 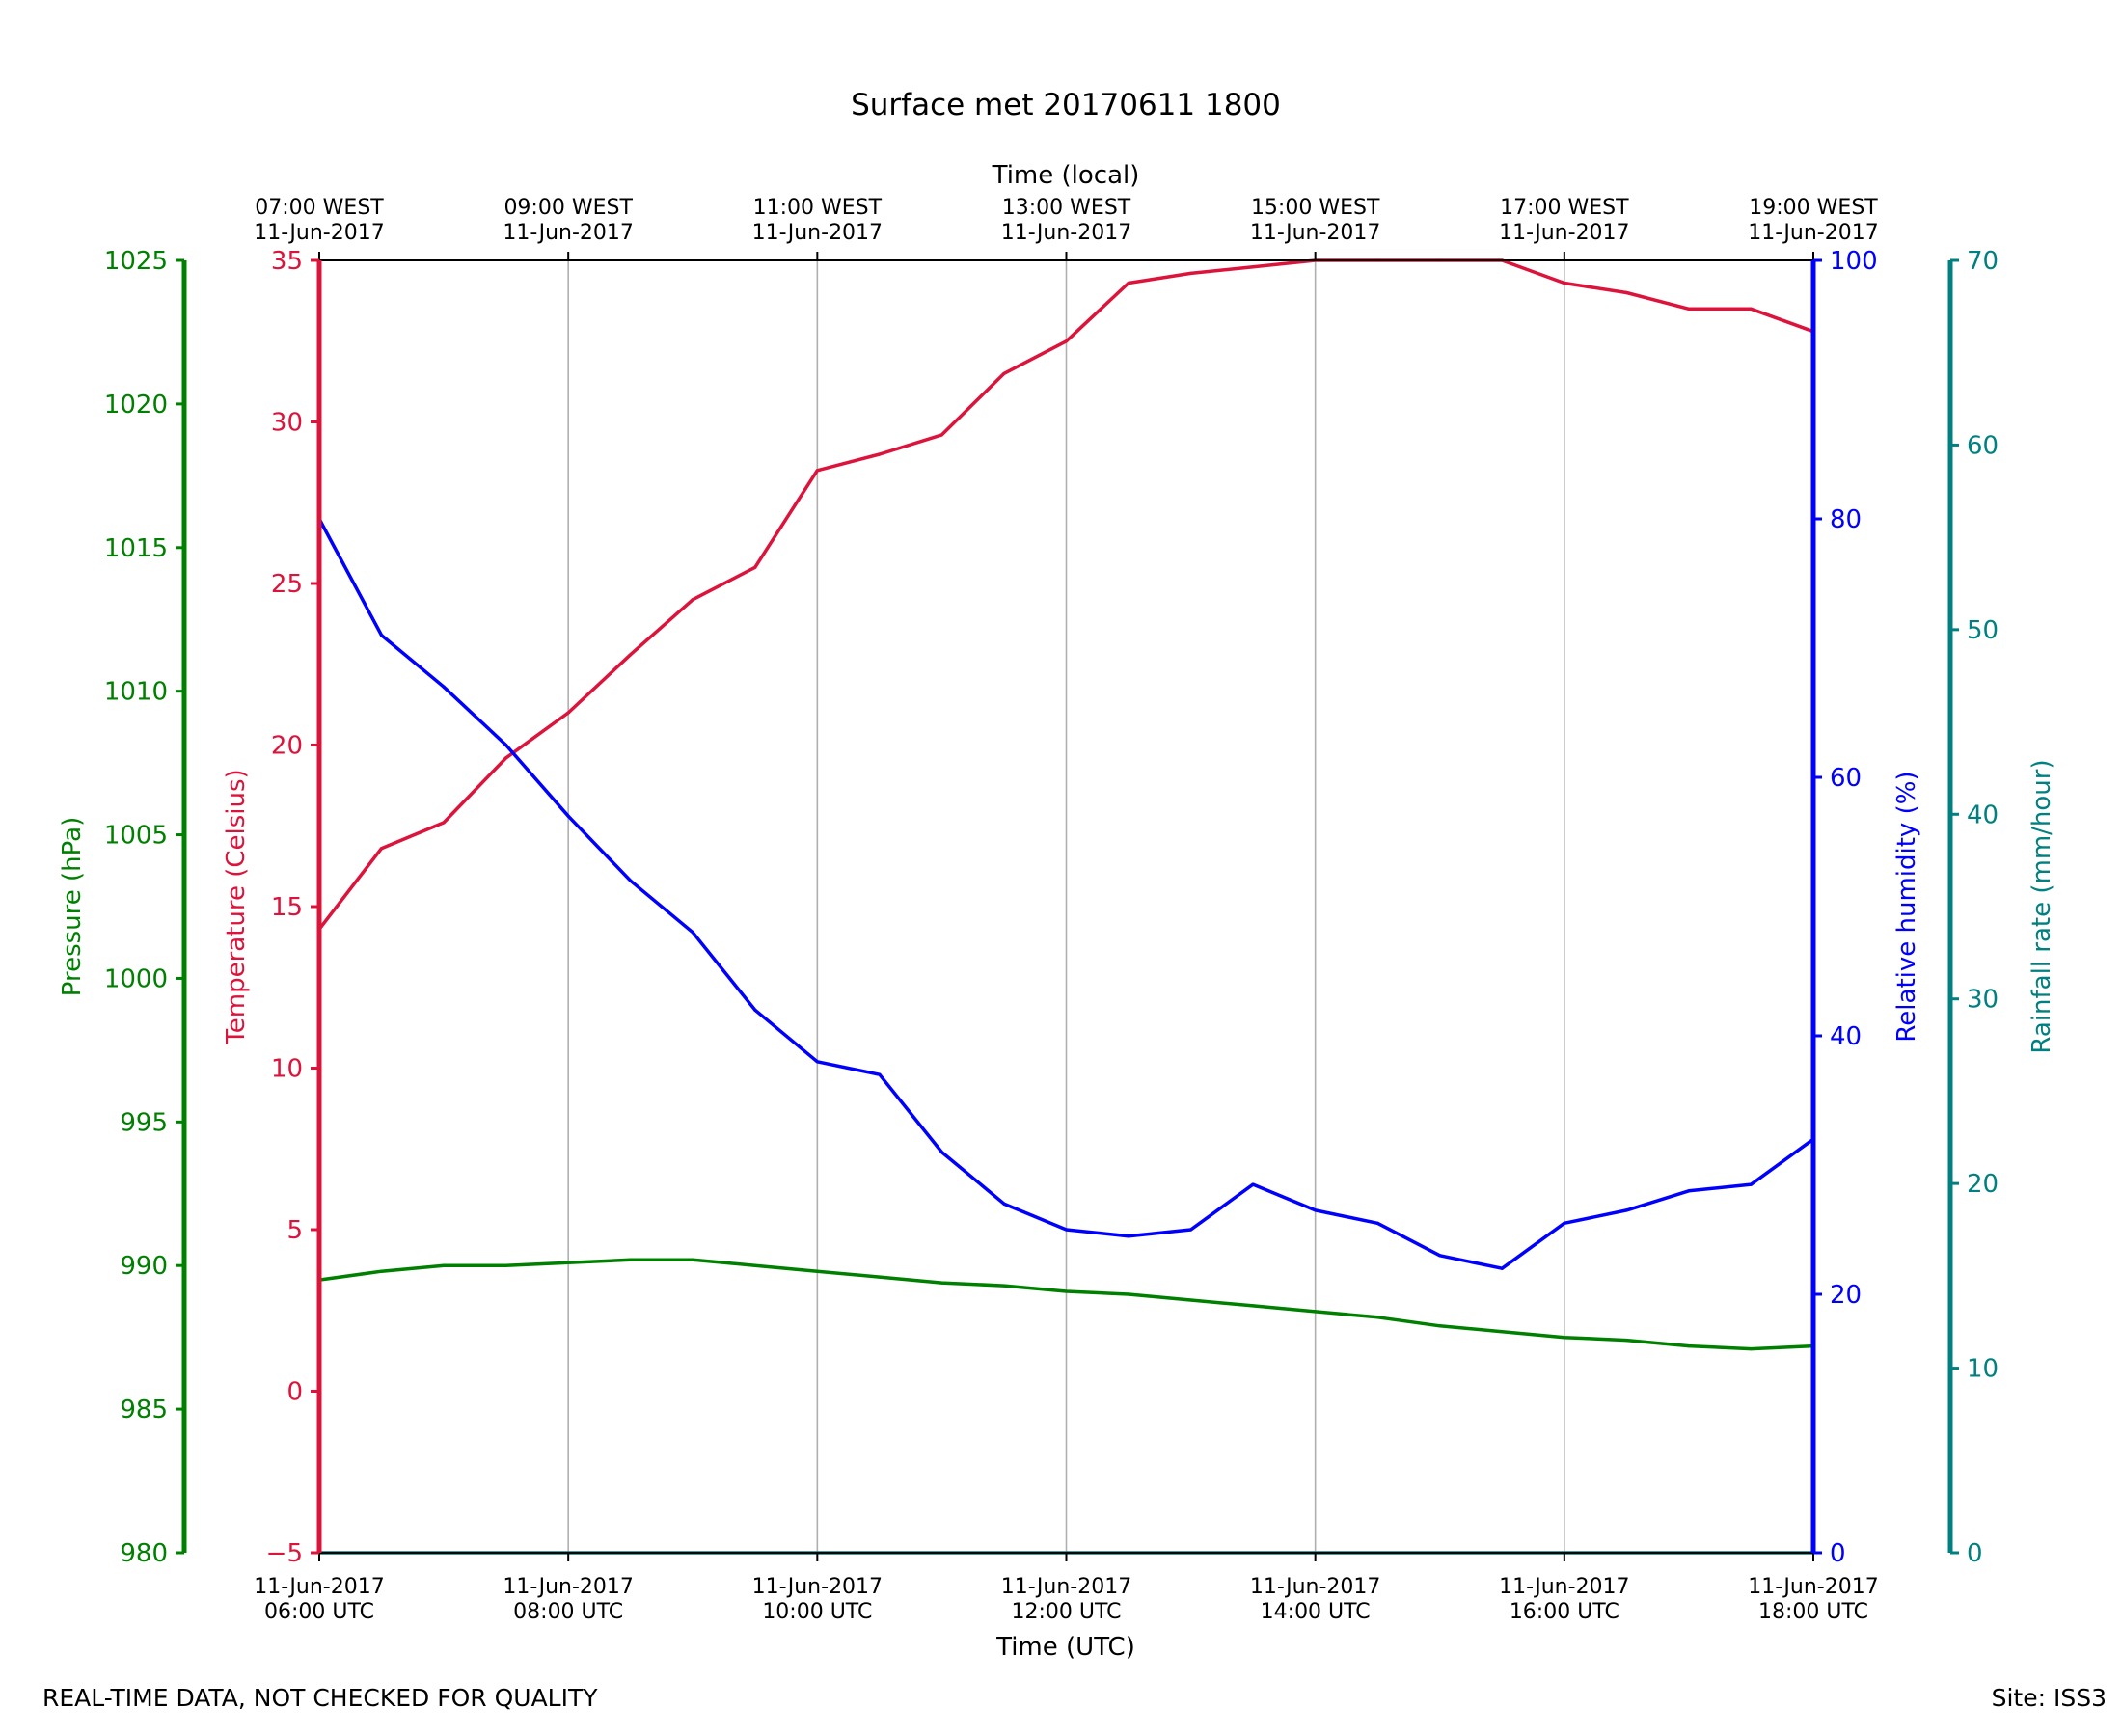 What do you see at coordinates (287, 423) in the screenshot?
I see `temperature-tick-label: 30` at bounding box center [287, 423].